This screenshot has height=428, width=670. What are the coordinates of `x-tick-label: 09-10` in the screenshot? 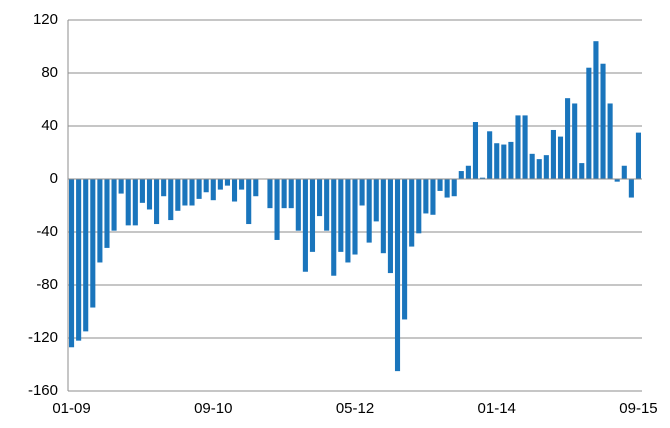 It's located at (213, 408).